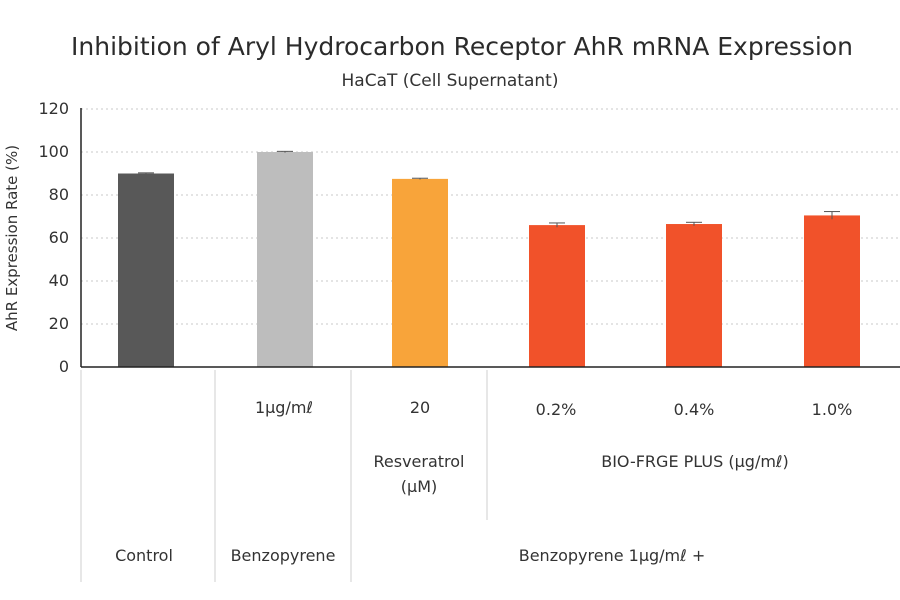  I want to click on resveratrol-unit-label: (µM), so click(419, 486).